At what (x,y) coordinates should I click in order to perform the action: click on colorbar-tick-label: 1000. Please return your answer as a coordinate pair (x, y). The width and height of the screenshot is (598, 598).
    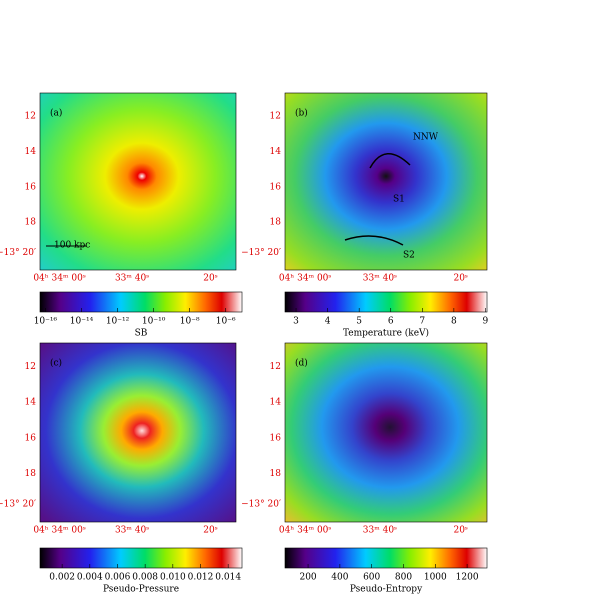
    Looking at the image, I should click on (435, 578).